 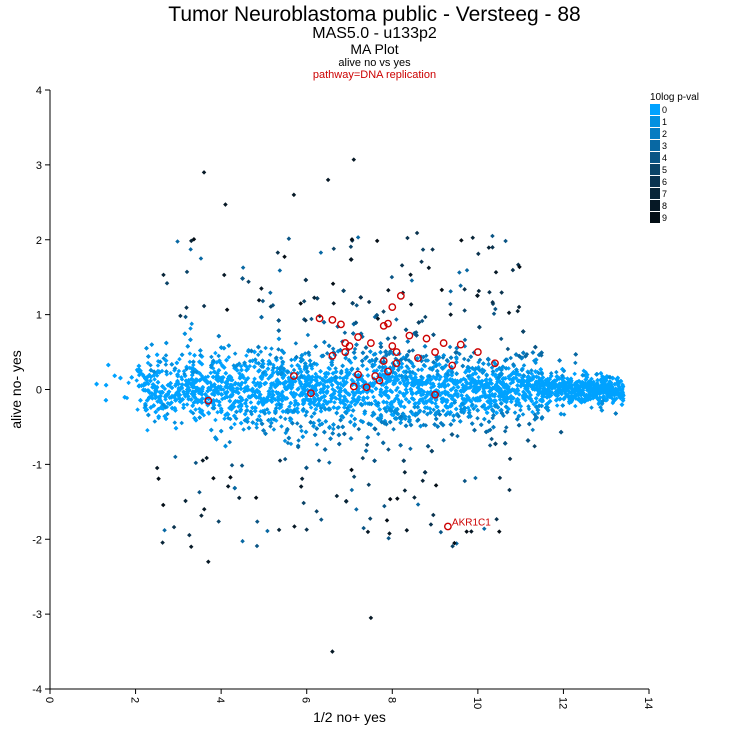 What do you see at coordinates (374, 49) in the screenshot?
I see `plot-type-label: MA Plot` at bounding box center [374, 49].